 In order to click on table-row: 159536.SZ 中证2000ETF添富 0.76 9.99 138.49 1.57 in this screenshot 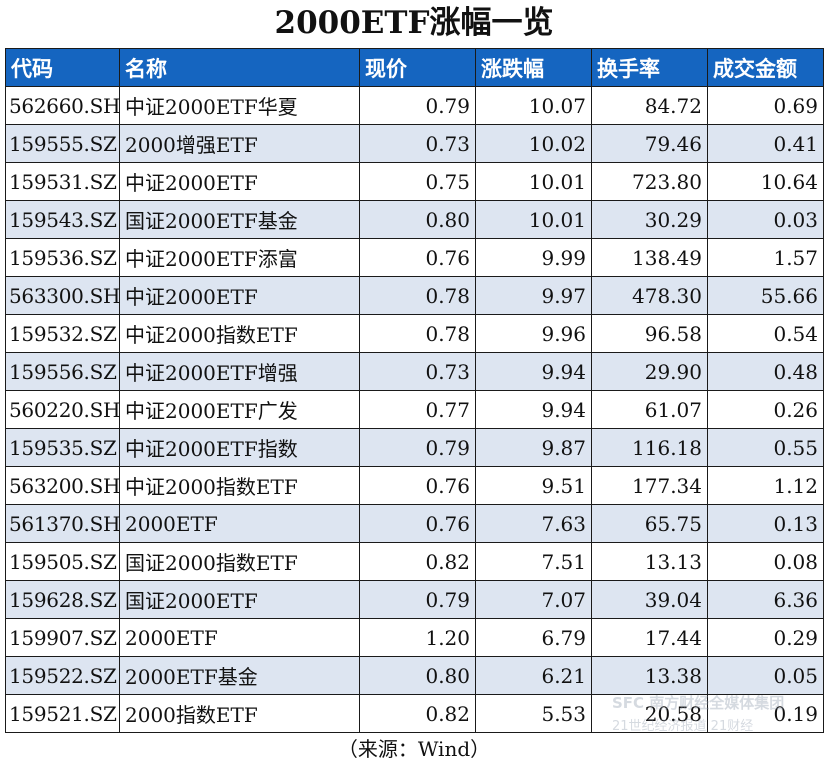, I will do `click(414, 257)`.